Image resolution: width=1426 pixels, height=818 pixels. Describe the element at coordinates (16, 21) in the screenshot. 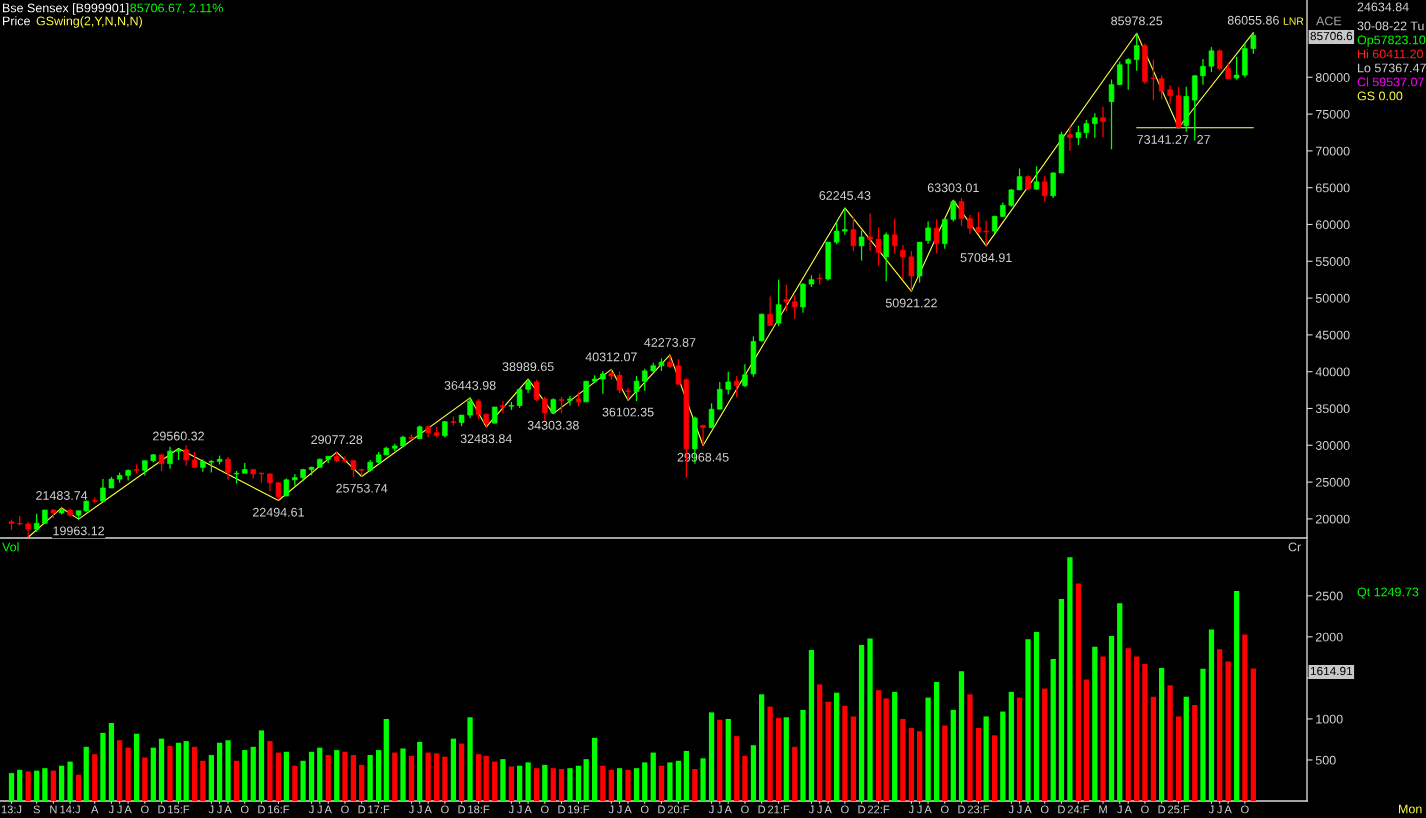

I see `annotation: Price` at that location.